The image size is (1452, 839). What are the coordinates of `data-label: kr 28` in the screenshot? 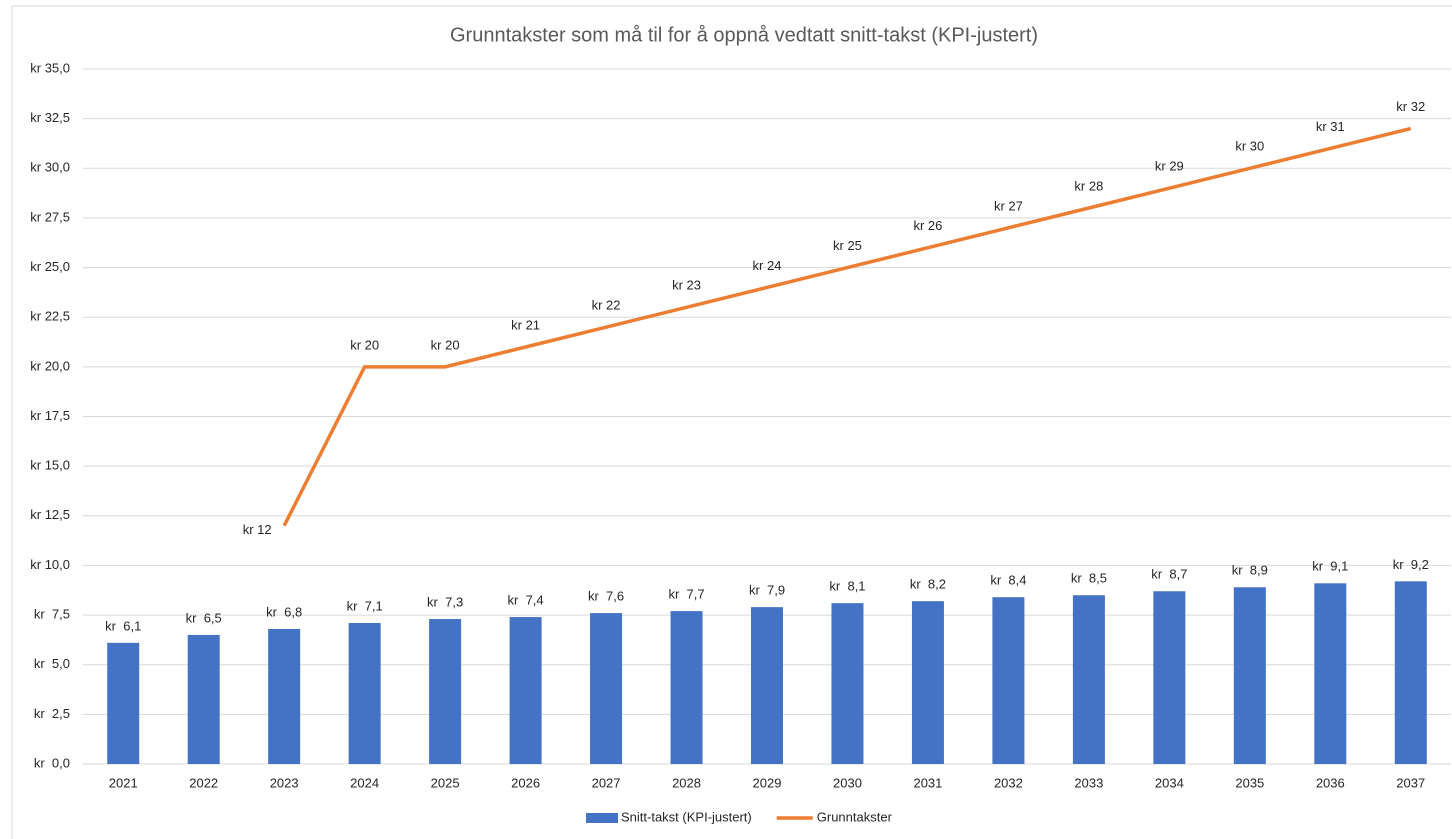 It's located at (1088, 185).